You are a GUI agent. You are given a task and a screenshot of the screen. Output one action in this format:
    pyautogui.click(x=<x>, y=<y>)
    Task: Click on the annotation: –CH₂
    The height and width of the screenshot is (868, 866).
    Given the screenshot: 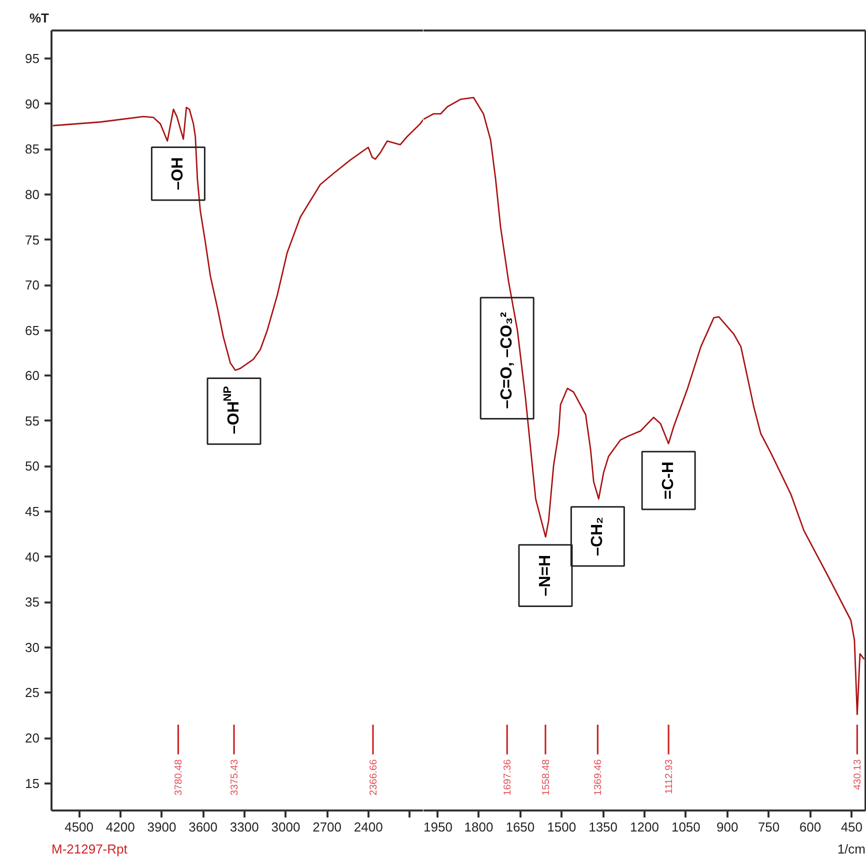 What is the action you would take?
    pyautogui.click(x=597, y=536)
    